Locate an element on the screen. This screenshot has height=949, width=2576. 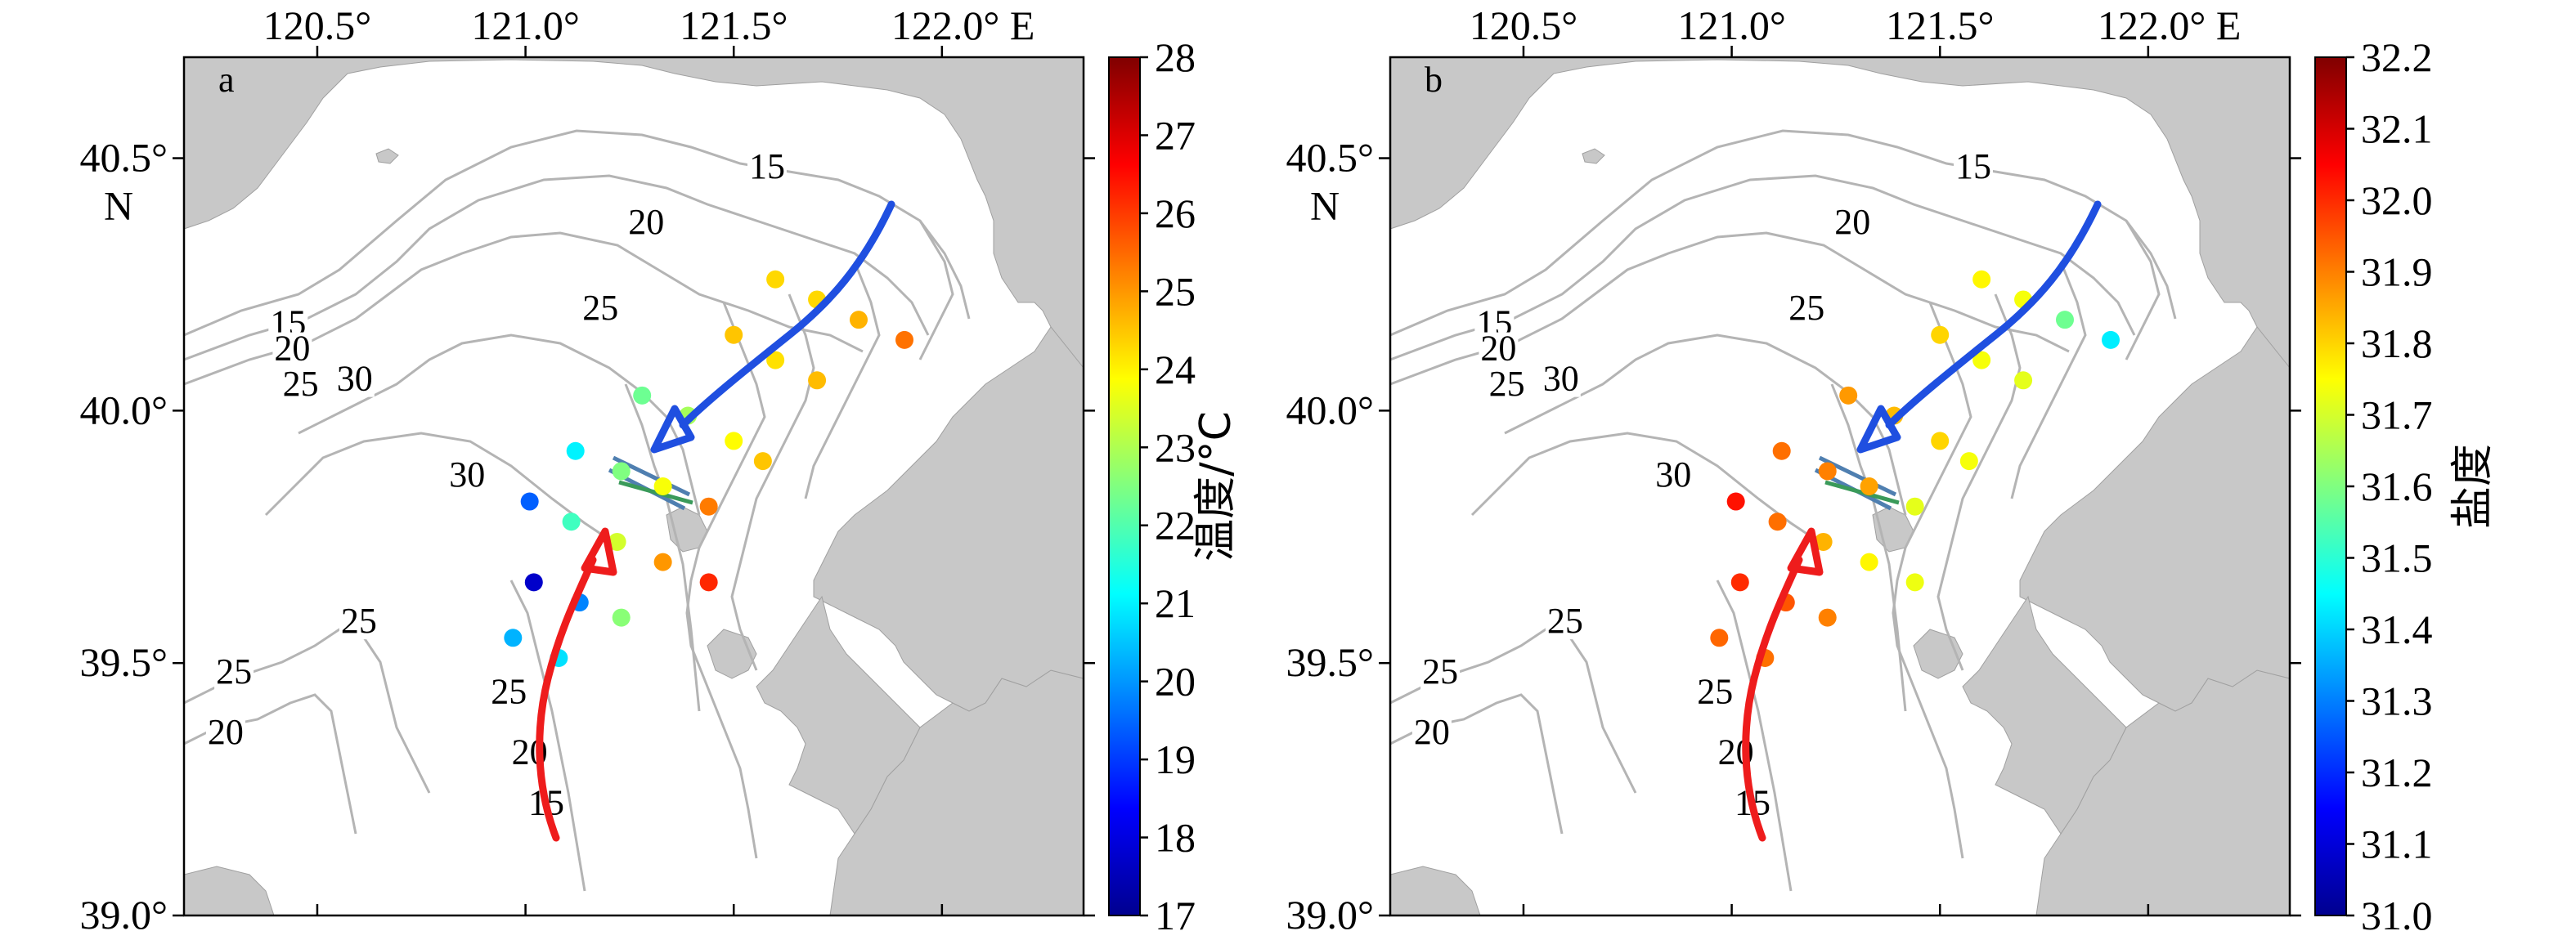
colorbar-tick-label: 27 is located at coordinates (1175, 135).